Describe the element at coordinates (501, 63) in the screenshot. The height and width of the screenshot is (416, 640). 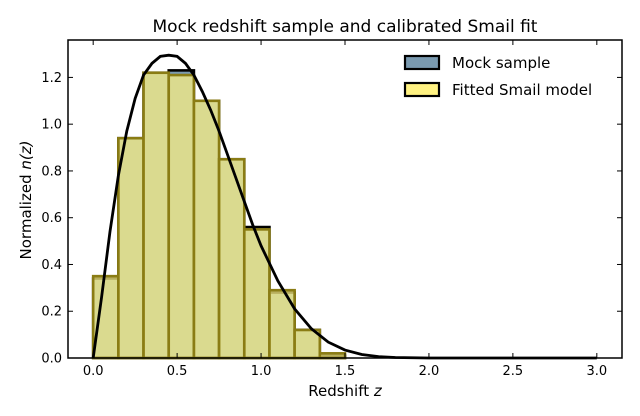
I see `legend-label-mock: Mock sample` at that location.